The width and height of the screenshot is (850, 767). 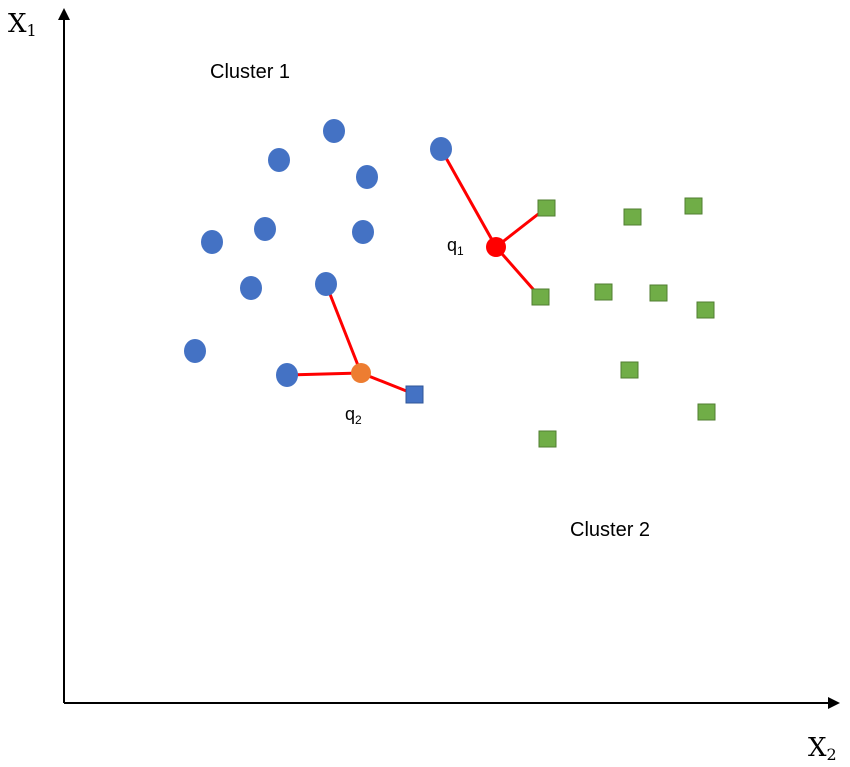 What do you see at coordinates (324, 374) in the screenshot?
I see `q2-line-to-circle-left` at bounding box center [324, 374].